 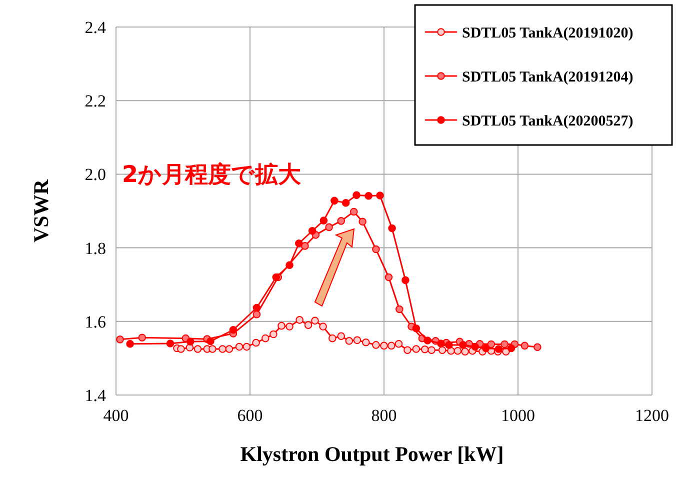 What do you see at coordinates (95, 248) in the screenshot?
I see `y-tick-label: 1.8` at bounding box center [95, 248].